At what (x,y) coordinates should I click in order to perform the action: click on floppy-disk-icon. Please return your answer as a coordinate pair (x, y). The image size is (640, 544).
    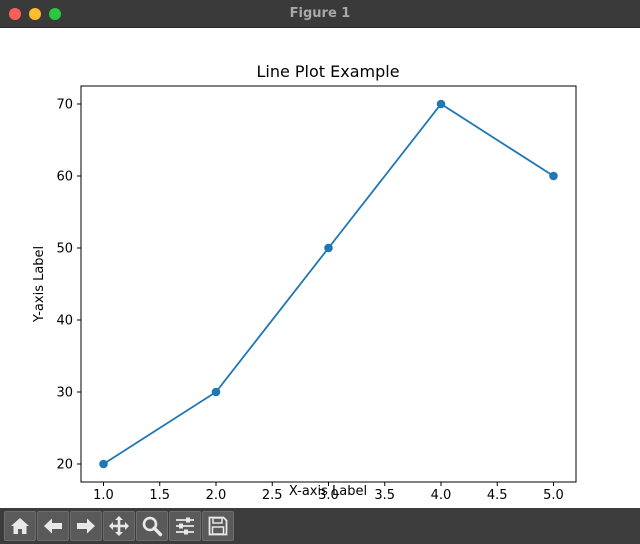
    Looking at the image, I should click on (218, 526).